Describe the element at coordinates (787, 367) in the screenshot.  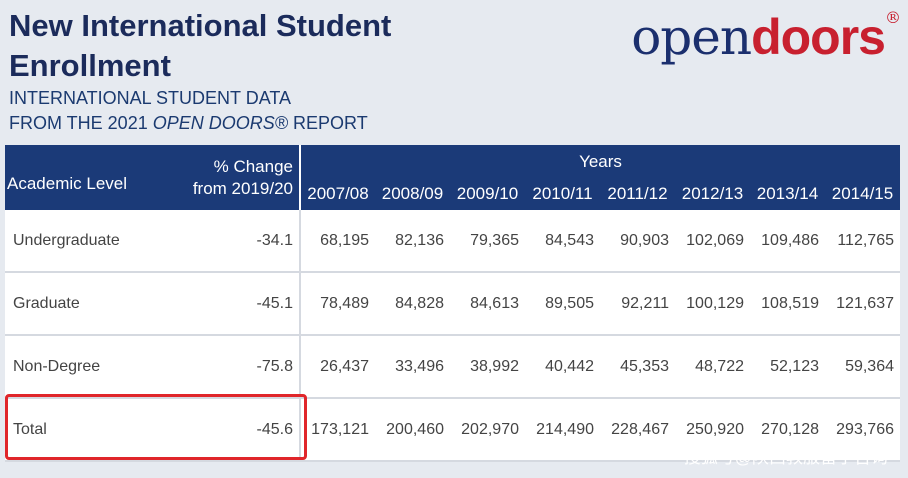
I see `table-cell: 52,123` at that location.